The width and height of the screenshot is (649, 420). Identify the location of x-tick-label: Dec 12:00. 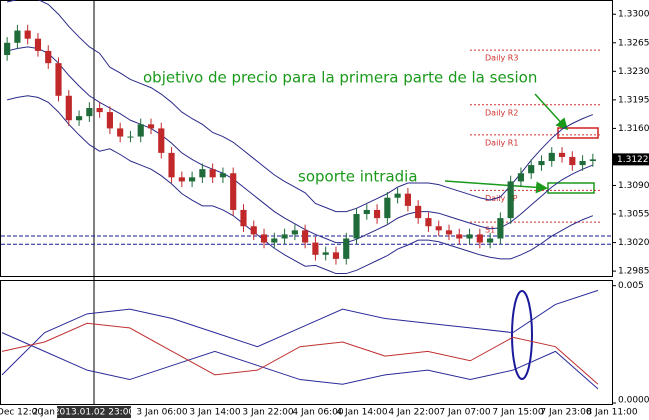
(21, 413).